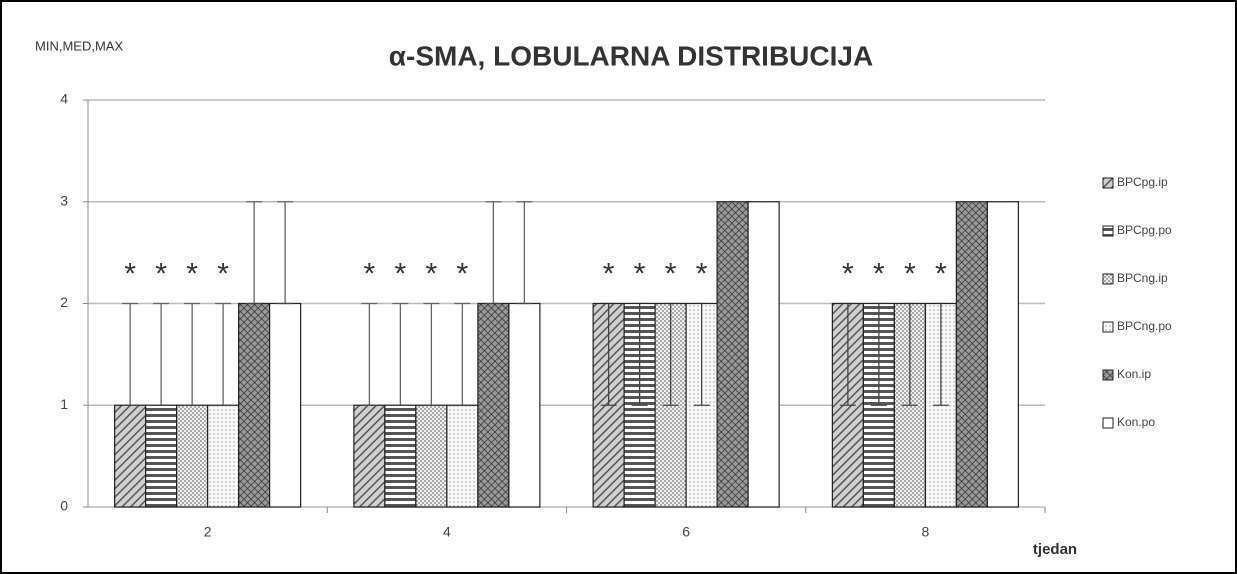 The height and width of the screenshot is (574, 1237). What do you see at coordinates (447, 532) in the screenshot?
I see `x-tick-label: 4` at bounding box center [447, 532].